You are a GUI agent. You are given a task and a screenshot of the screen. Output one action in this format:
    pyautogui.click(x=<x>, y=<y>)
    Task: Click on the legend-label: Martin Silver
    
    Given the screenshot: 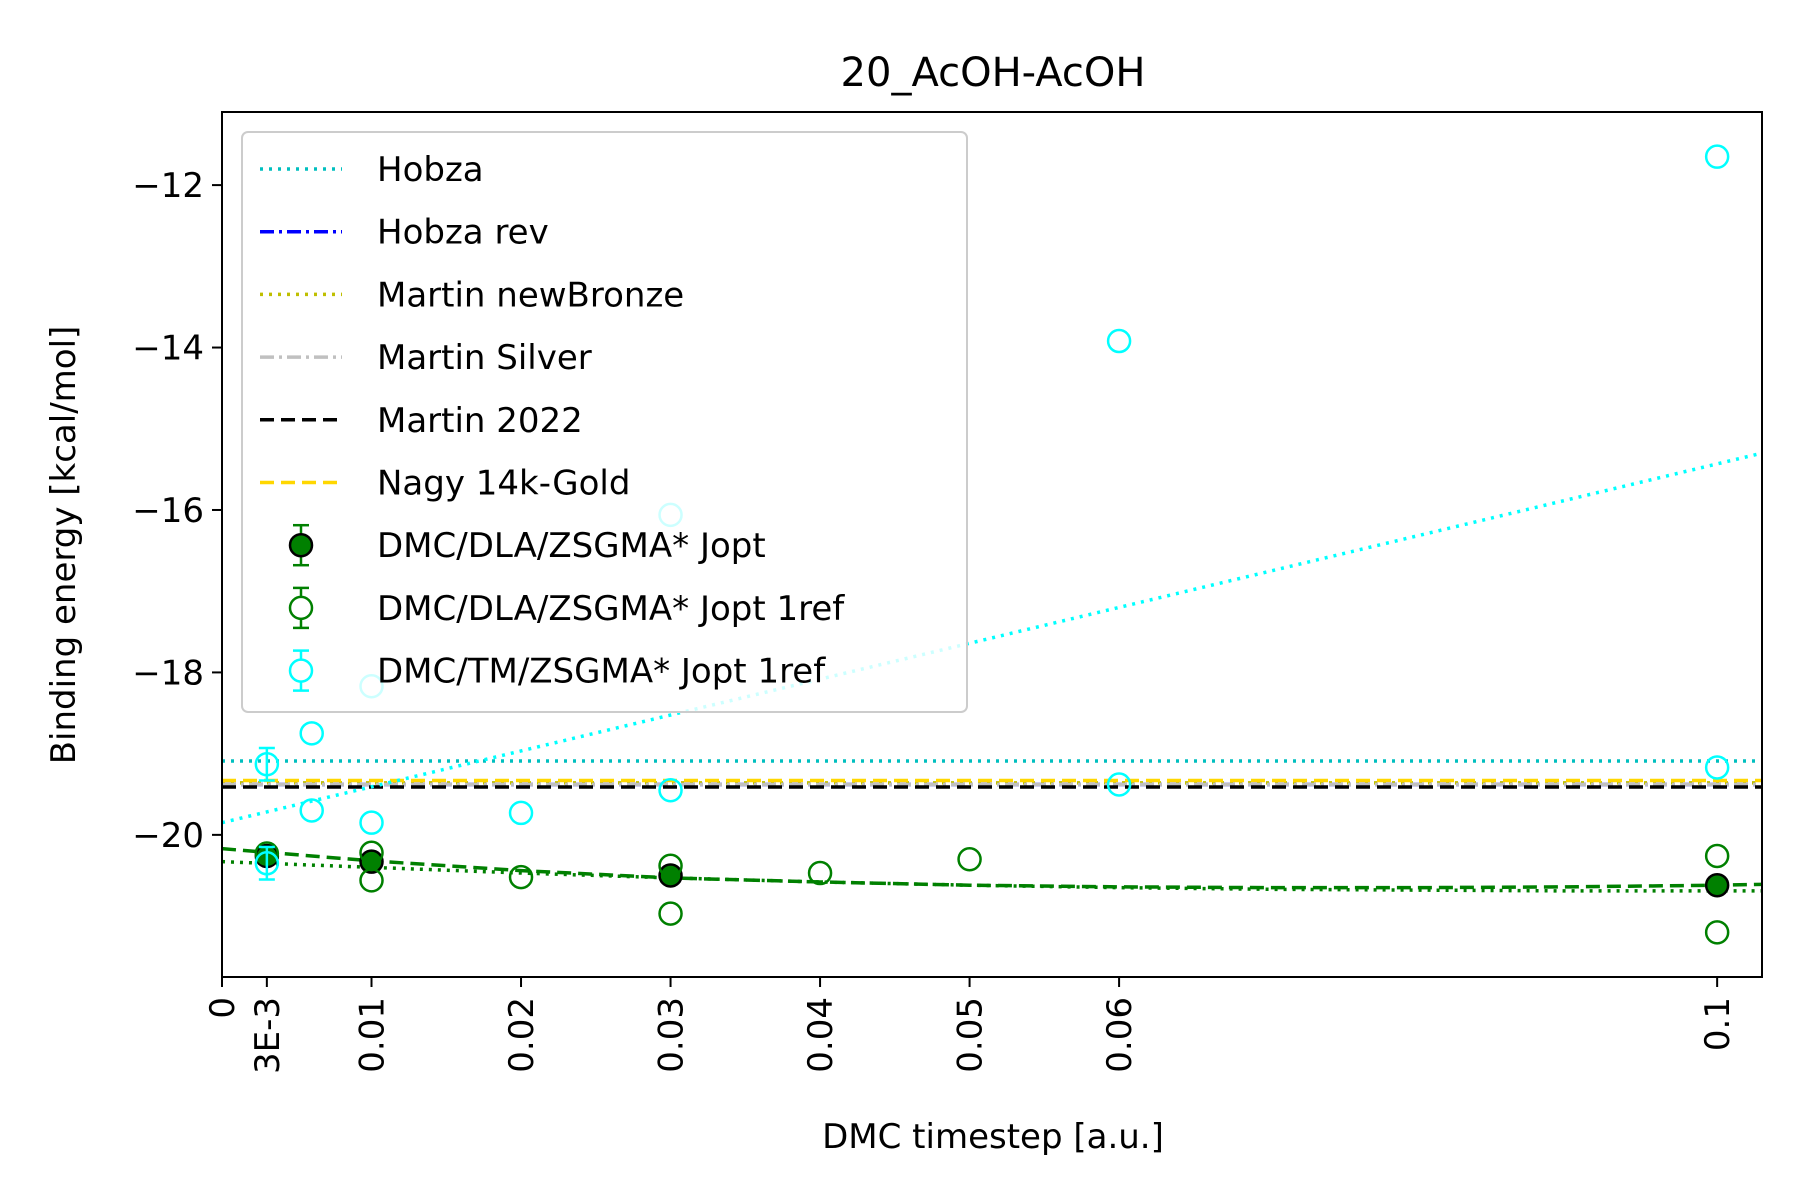 What is the action you would take?
    pyautogui.click(x=484, y=358)
    